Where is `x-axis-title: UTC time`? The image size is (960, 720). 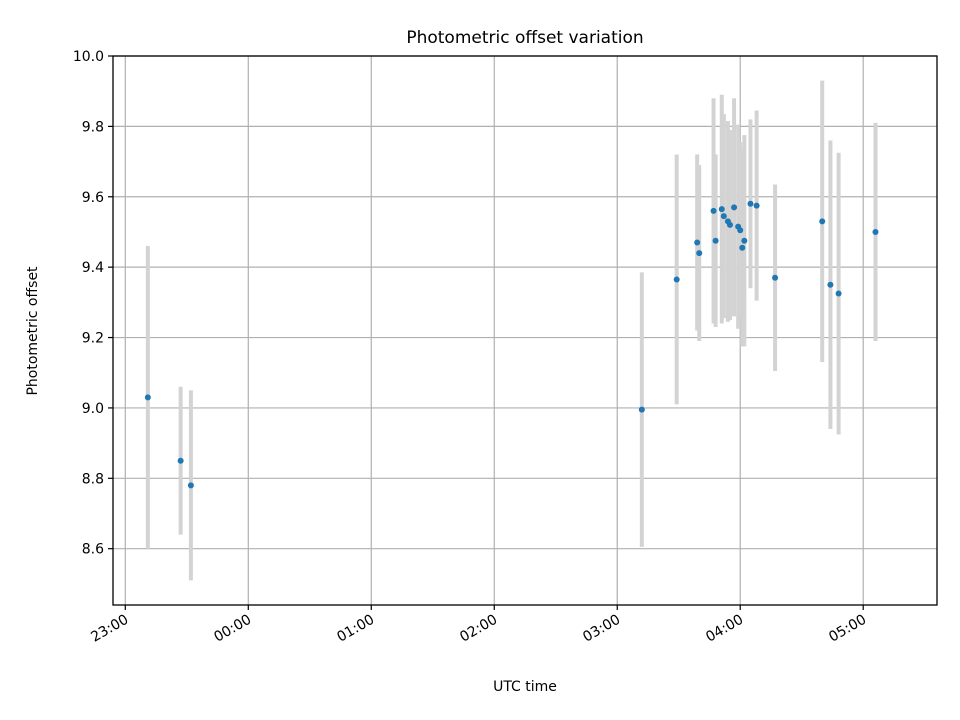 x-axis-title: UTC time is located at coordinates (525, 687).